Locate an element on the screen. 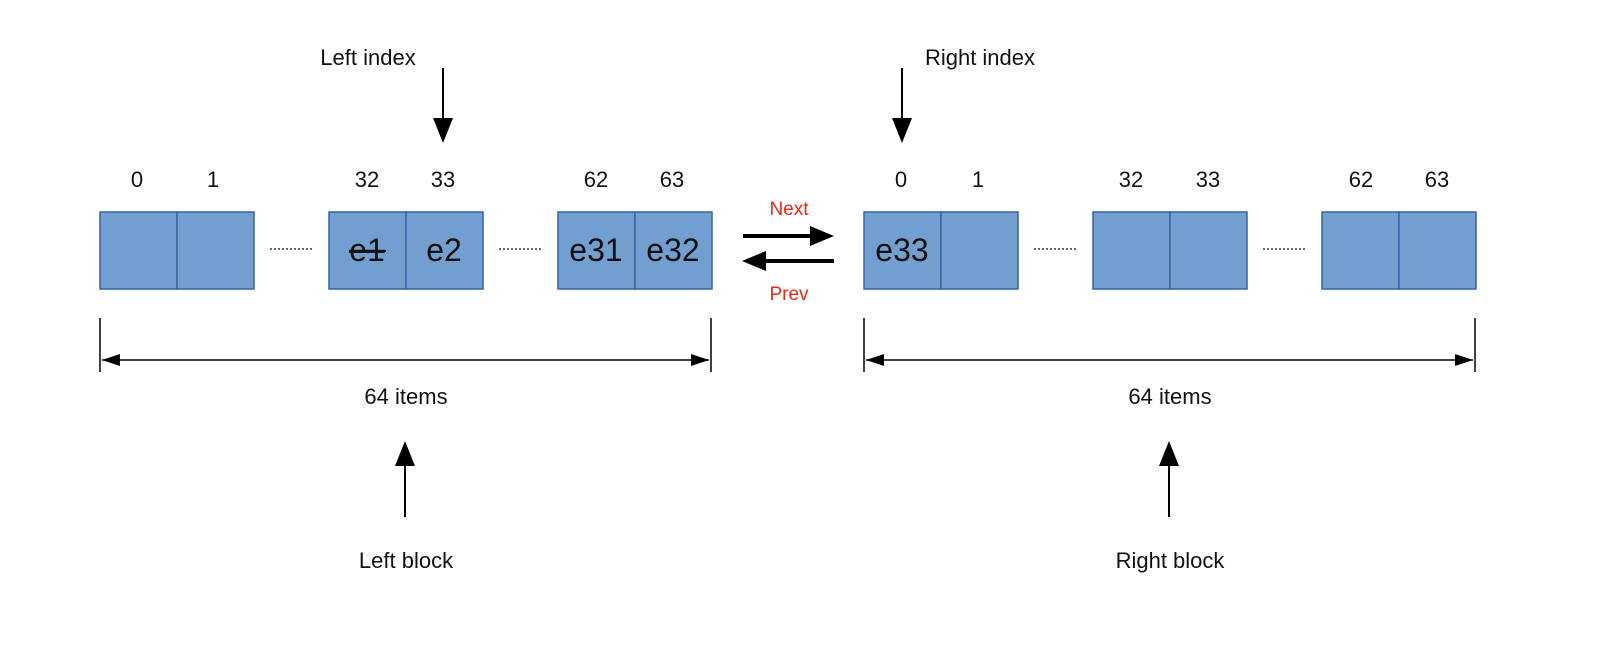  next-arrow is located at coordinates (788, 236).